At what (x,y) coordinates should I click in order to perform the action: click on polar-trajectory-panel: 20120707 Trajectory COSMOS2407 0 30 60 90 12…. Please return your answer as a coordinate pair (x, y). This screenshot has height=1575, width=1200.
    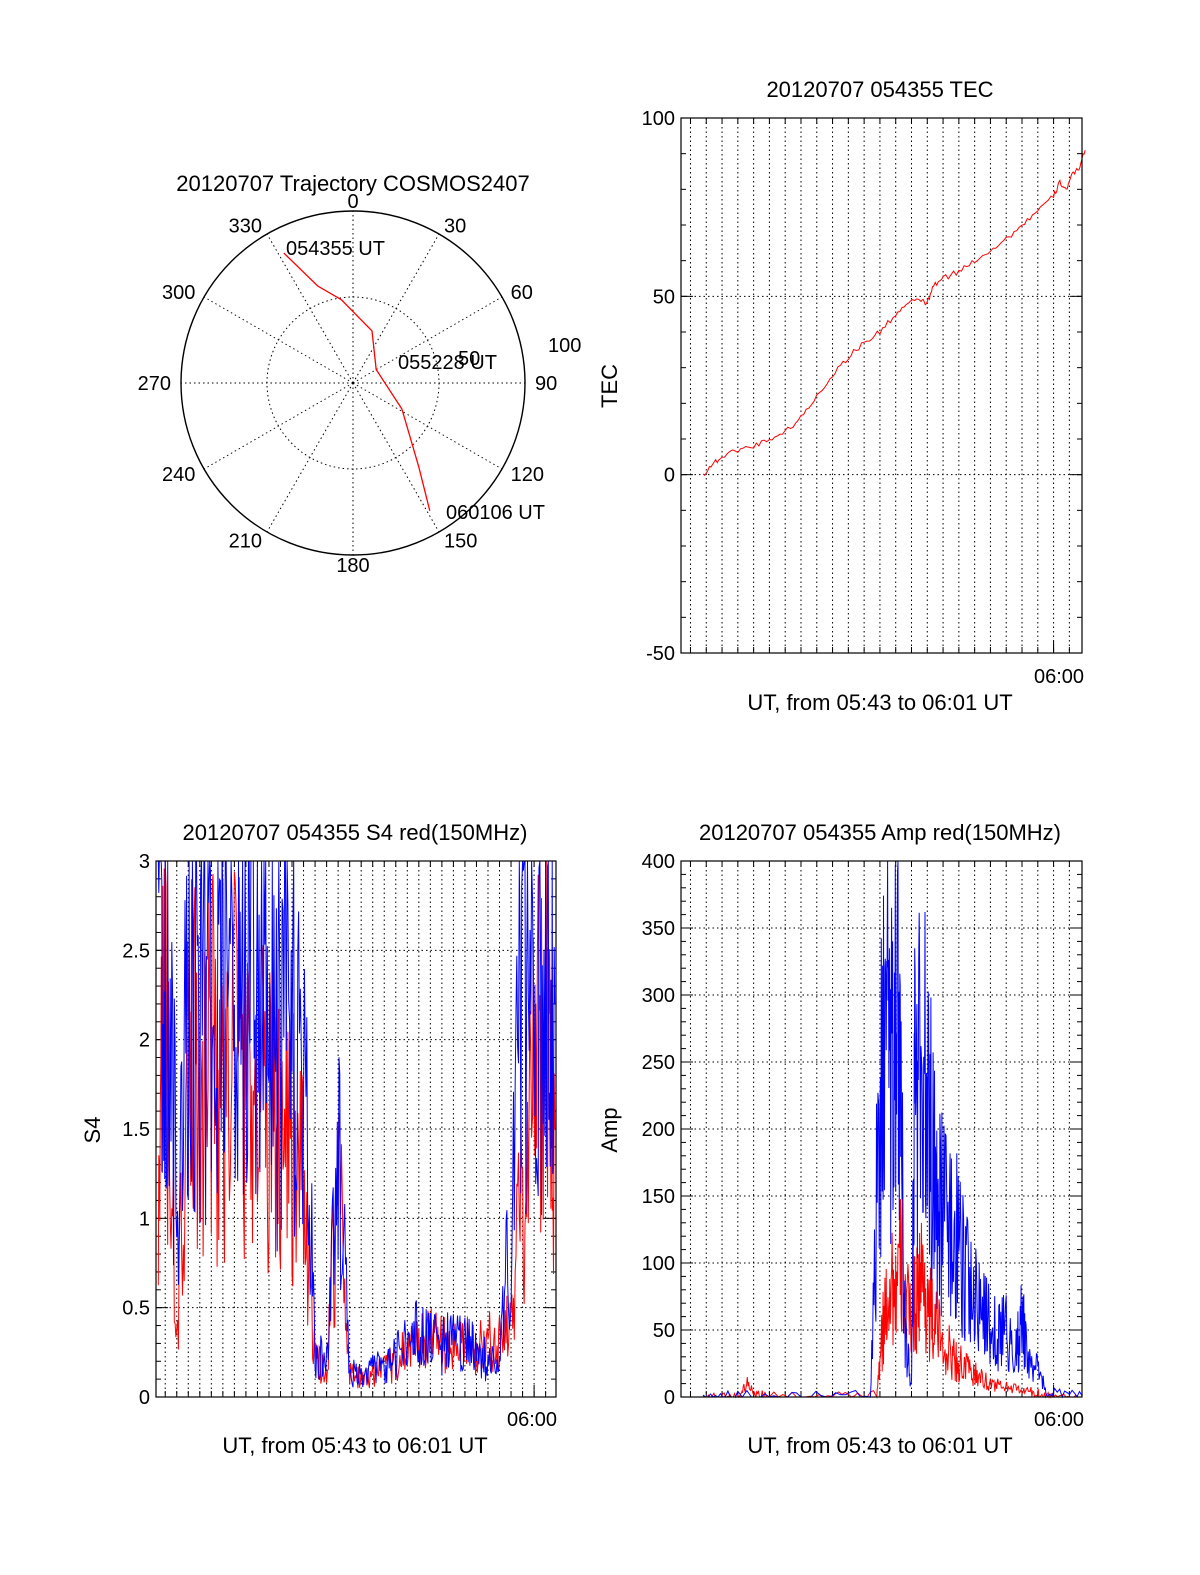
    Looking at the image, I should click on (360, 374).